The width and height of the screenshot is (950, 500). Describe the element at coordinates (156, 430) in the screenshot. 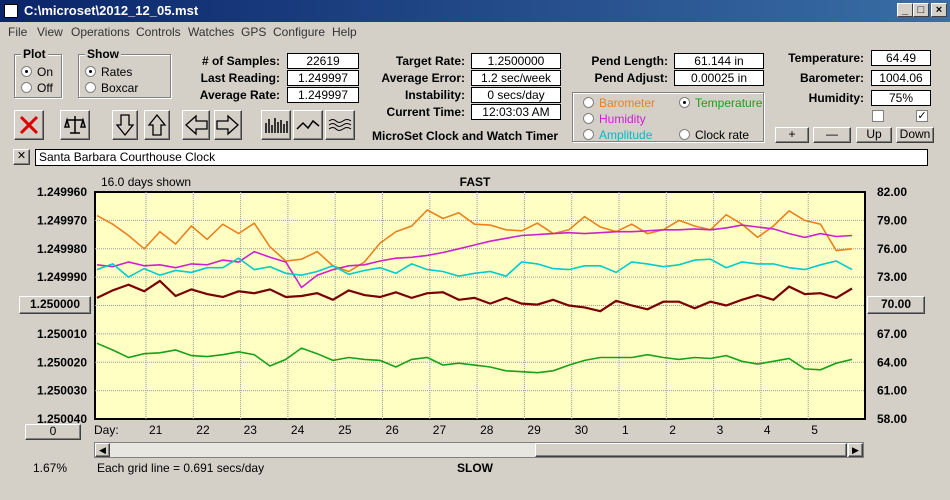

I see `day-tick-label: 21` at that location.